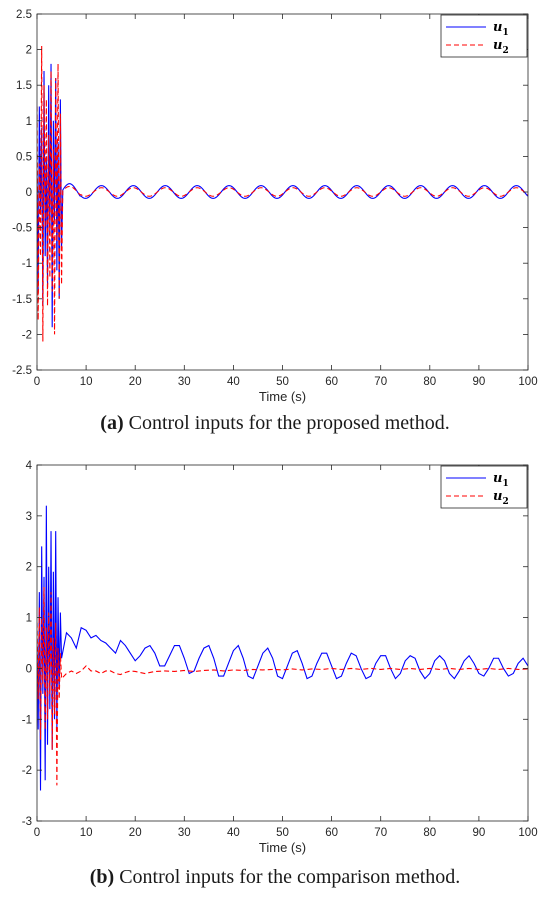 Image resolution: width=550 pixels, height=902 pixels. Describe the element at coordinates (289, 423) in the screenshot. I see `caption-a-text: Control inputs for the proposed method.` at that location.